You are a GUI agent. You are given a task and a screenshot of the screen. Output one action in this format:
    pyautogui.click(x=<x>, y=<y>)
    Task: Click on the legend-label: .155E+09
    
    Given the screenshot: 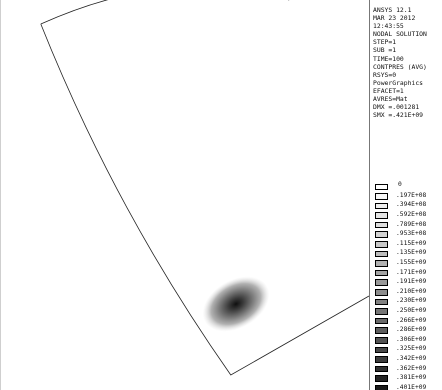 What is the action you would take?
    pyautogui.click(x=411, y=263)
    